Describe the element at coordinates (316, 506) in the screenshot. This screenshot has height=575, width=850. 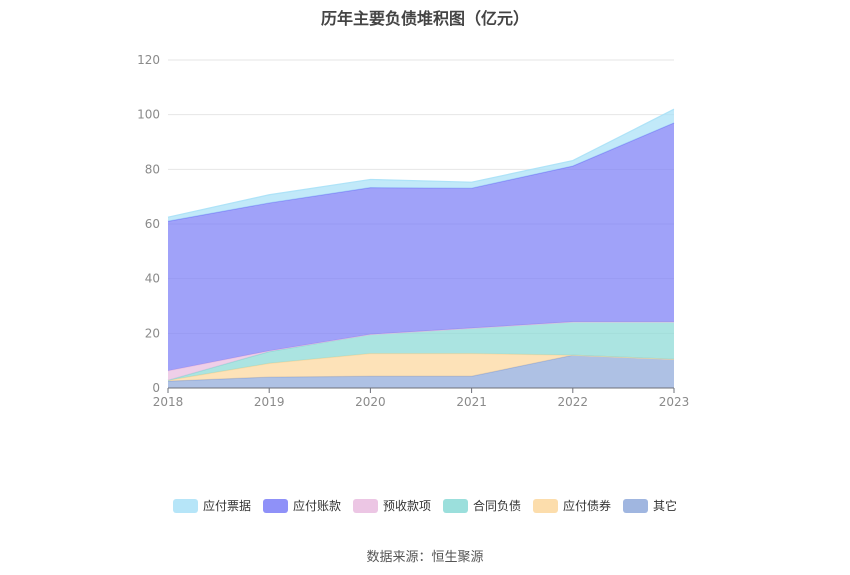
I see `legend-label: 应付账款` at that location.